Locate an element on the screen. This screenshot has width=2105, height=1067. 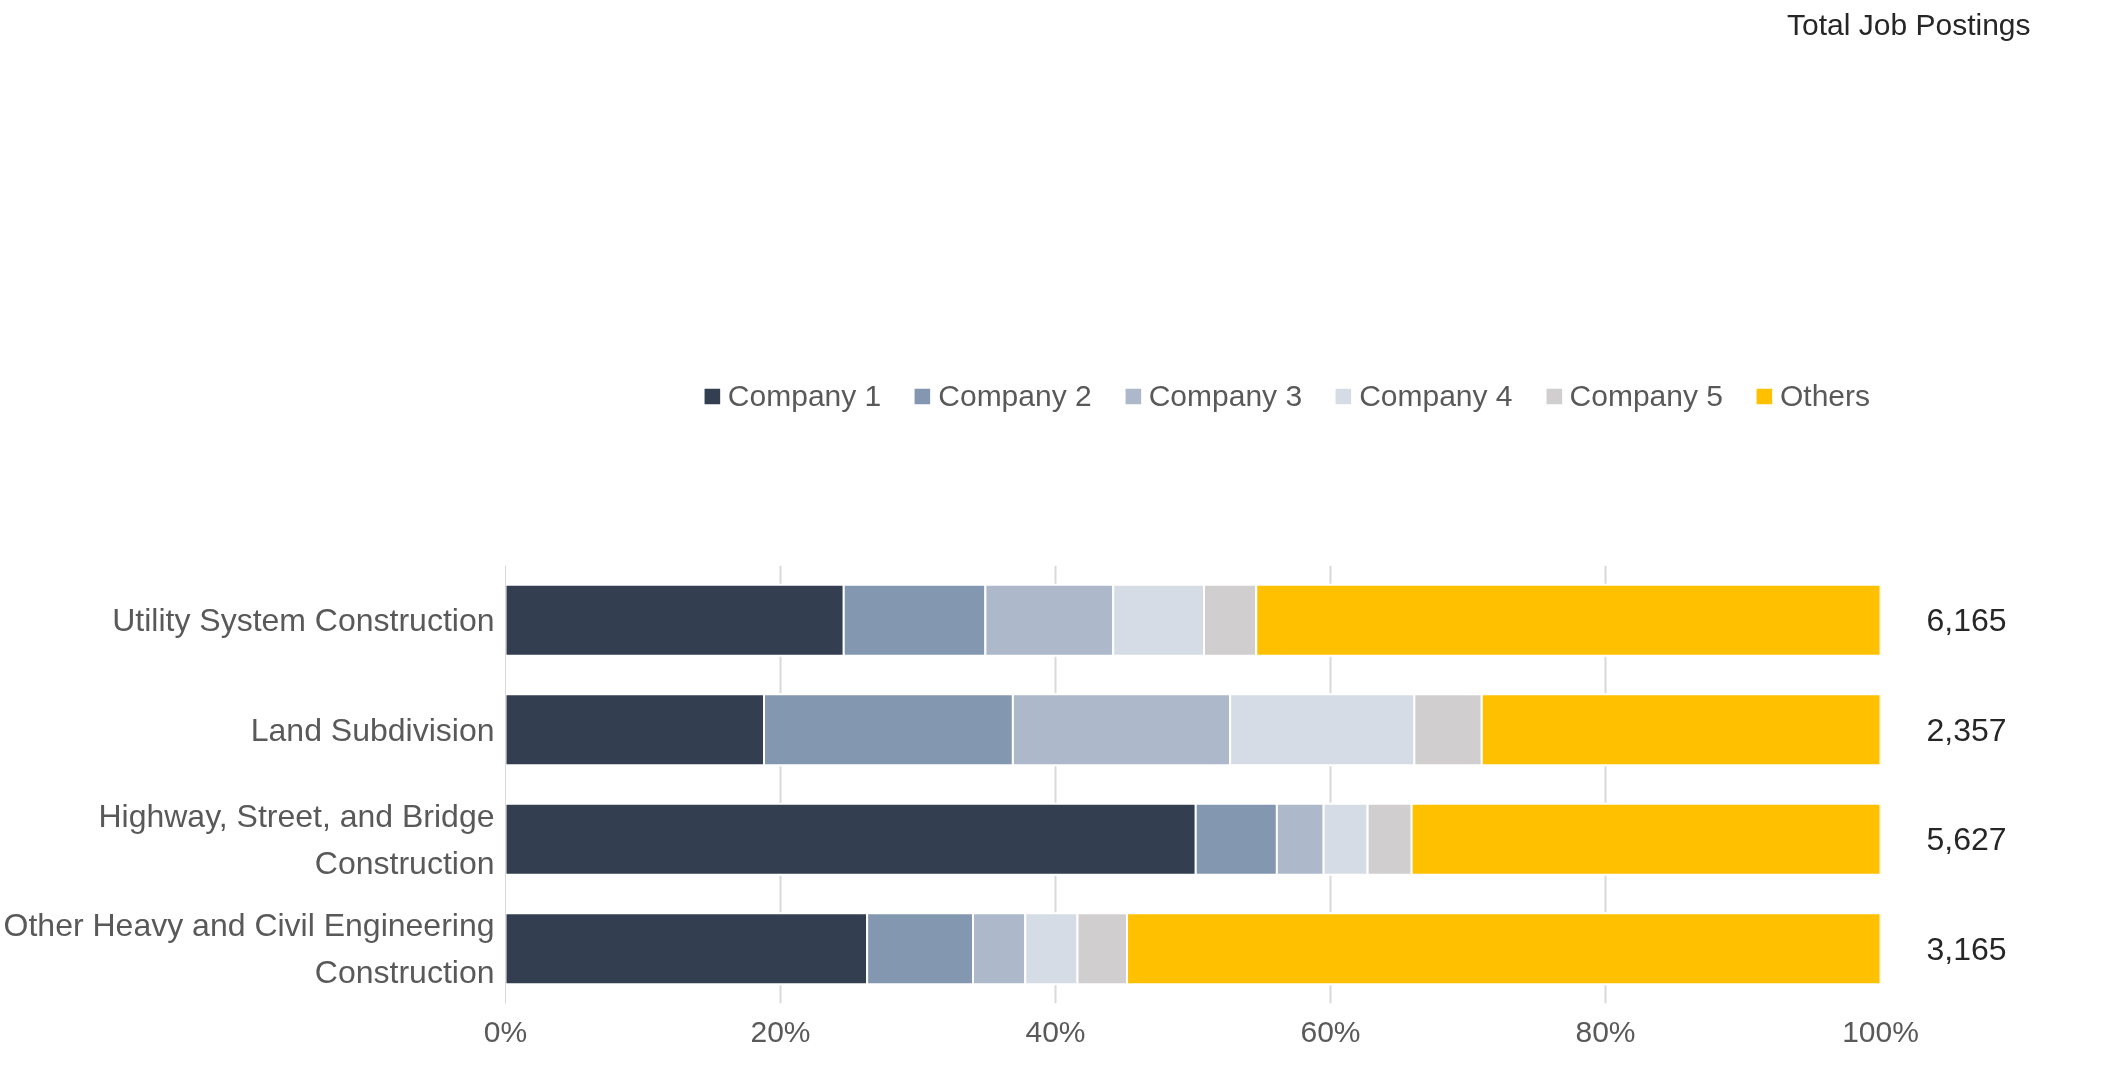
legend-label: Company 2 is located at coordinates (1015, 396).